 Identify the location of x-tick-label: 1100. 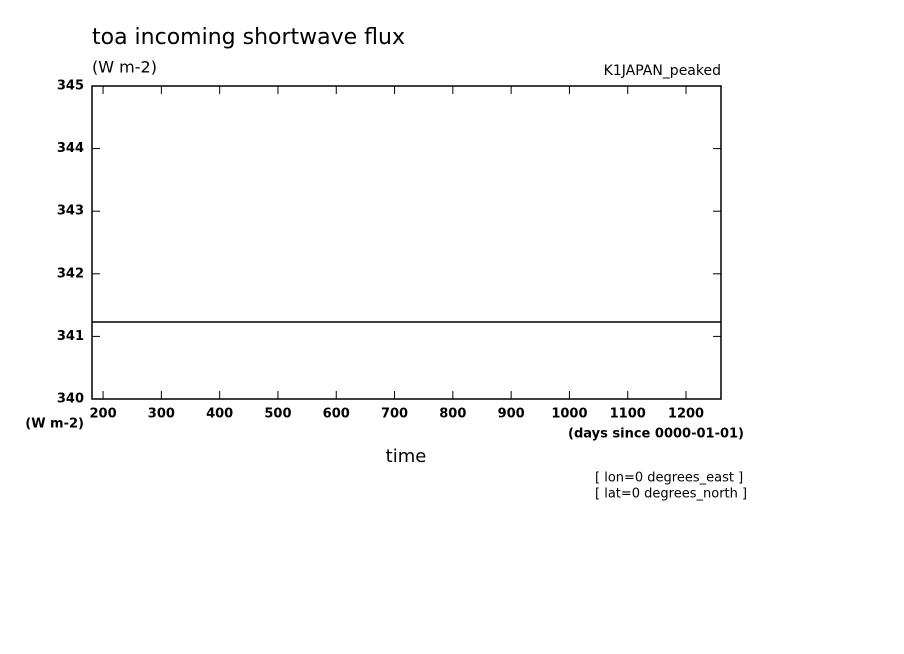
(628, 414).